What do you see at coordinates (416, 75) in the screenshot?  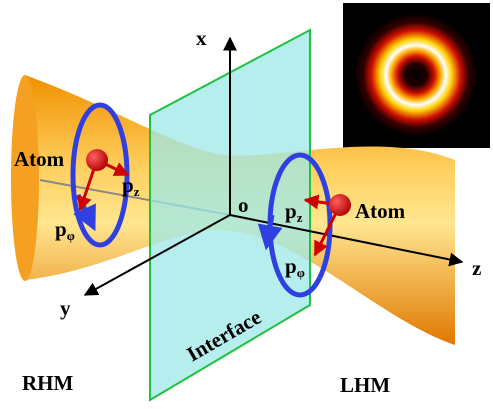 I see `inset` at bounding box center [416, 75].